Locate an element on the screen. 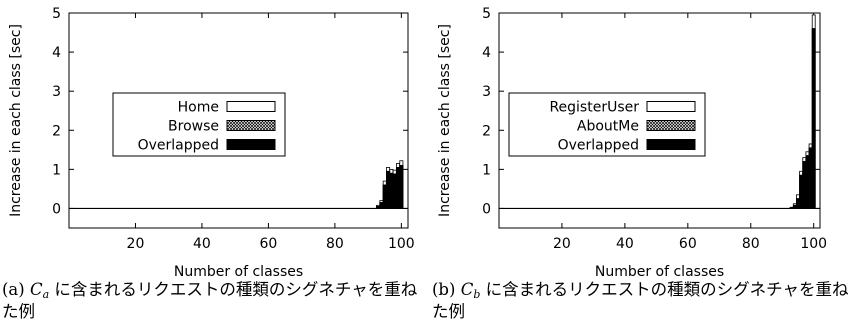 The width and height of the screenshot is (852, 328). x-tick-label-b: 40 is located at coordinates (625, 244).